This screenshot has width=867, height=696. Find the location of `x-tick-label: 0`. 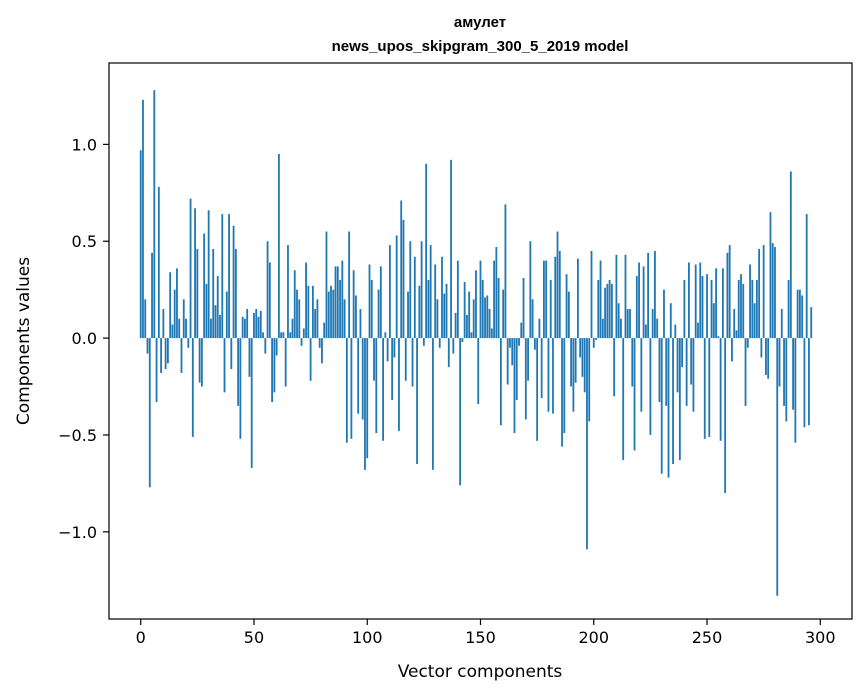

x-tick-label: 0 is located at coordinates (141, 637).